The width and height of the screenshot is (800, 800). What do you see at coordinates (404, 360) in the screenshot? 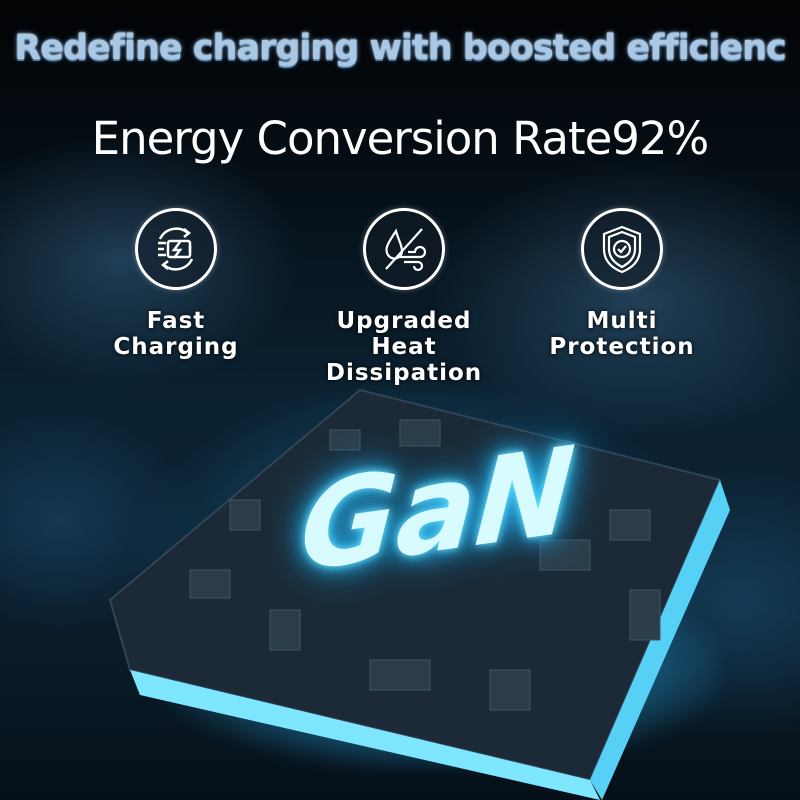
I see `feature-label-line2: Heat Dissipation` at bounding box center [404, 360].